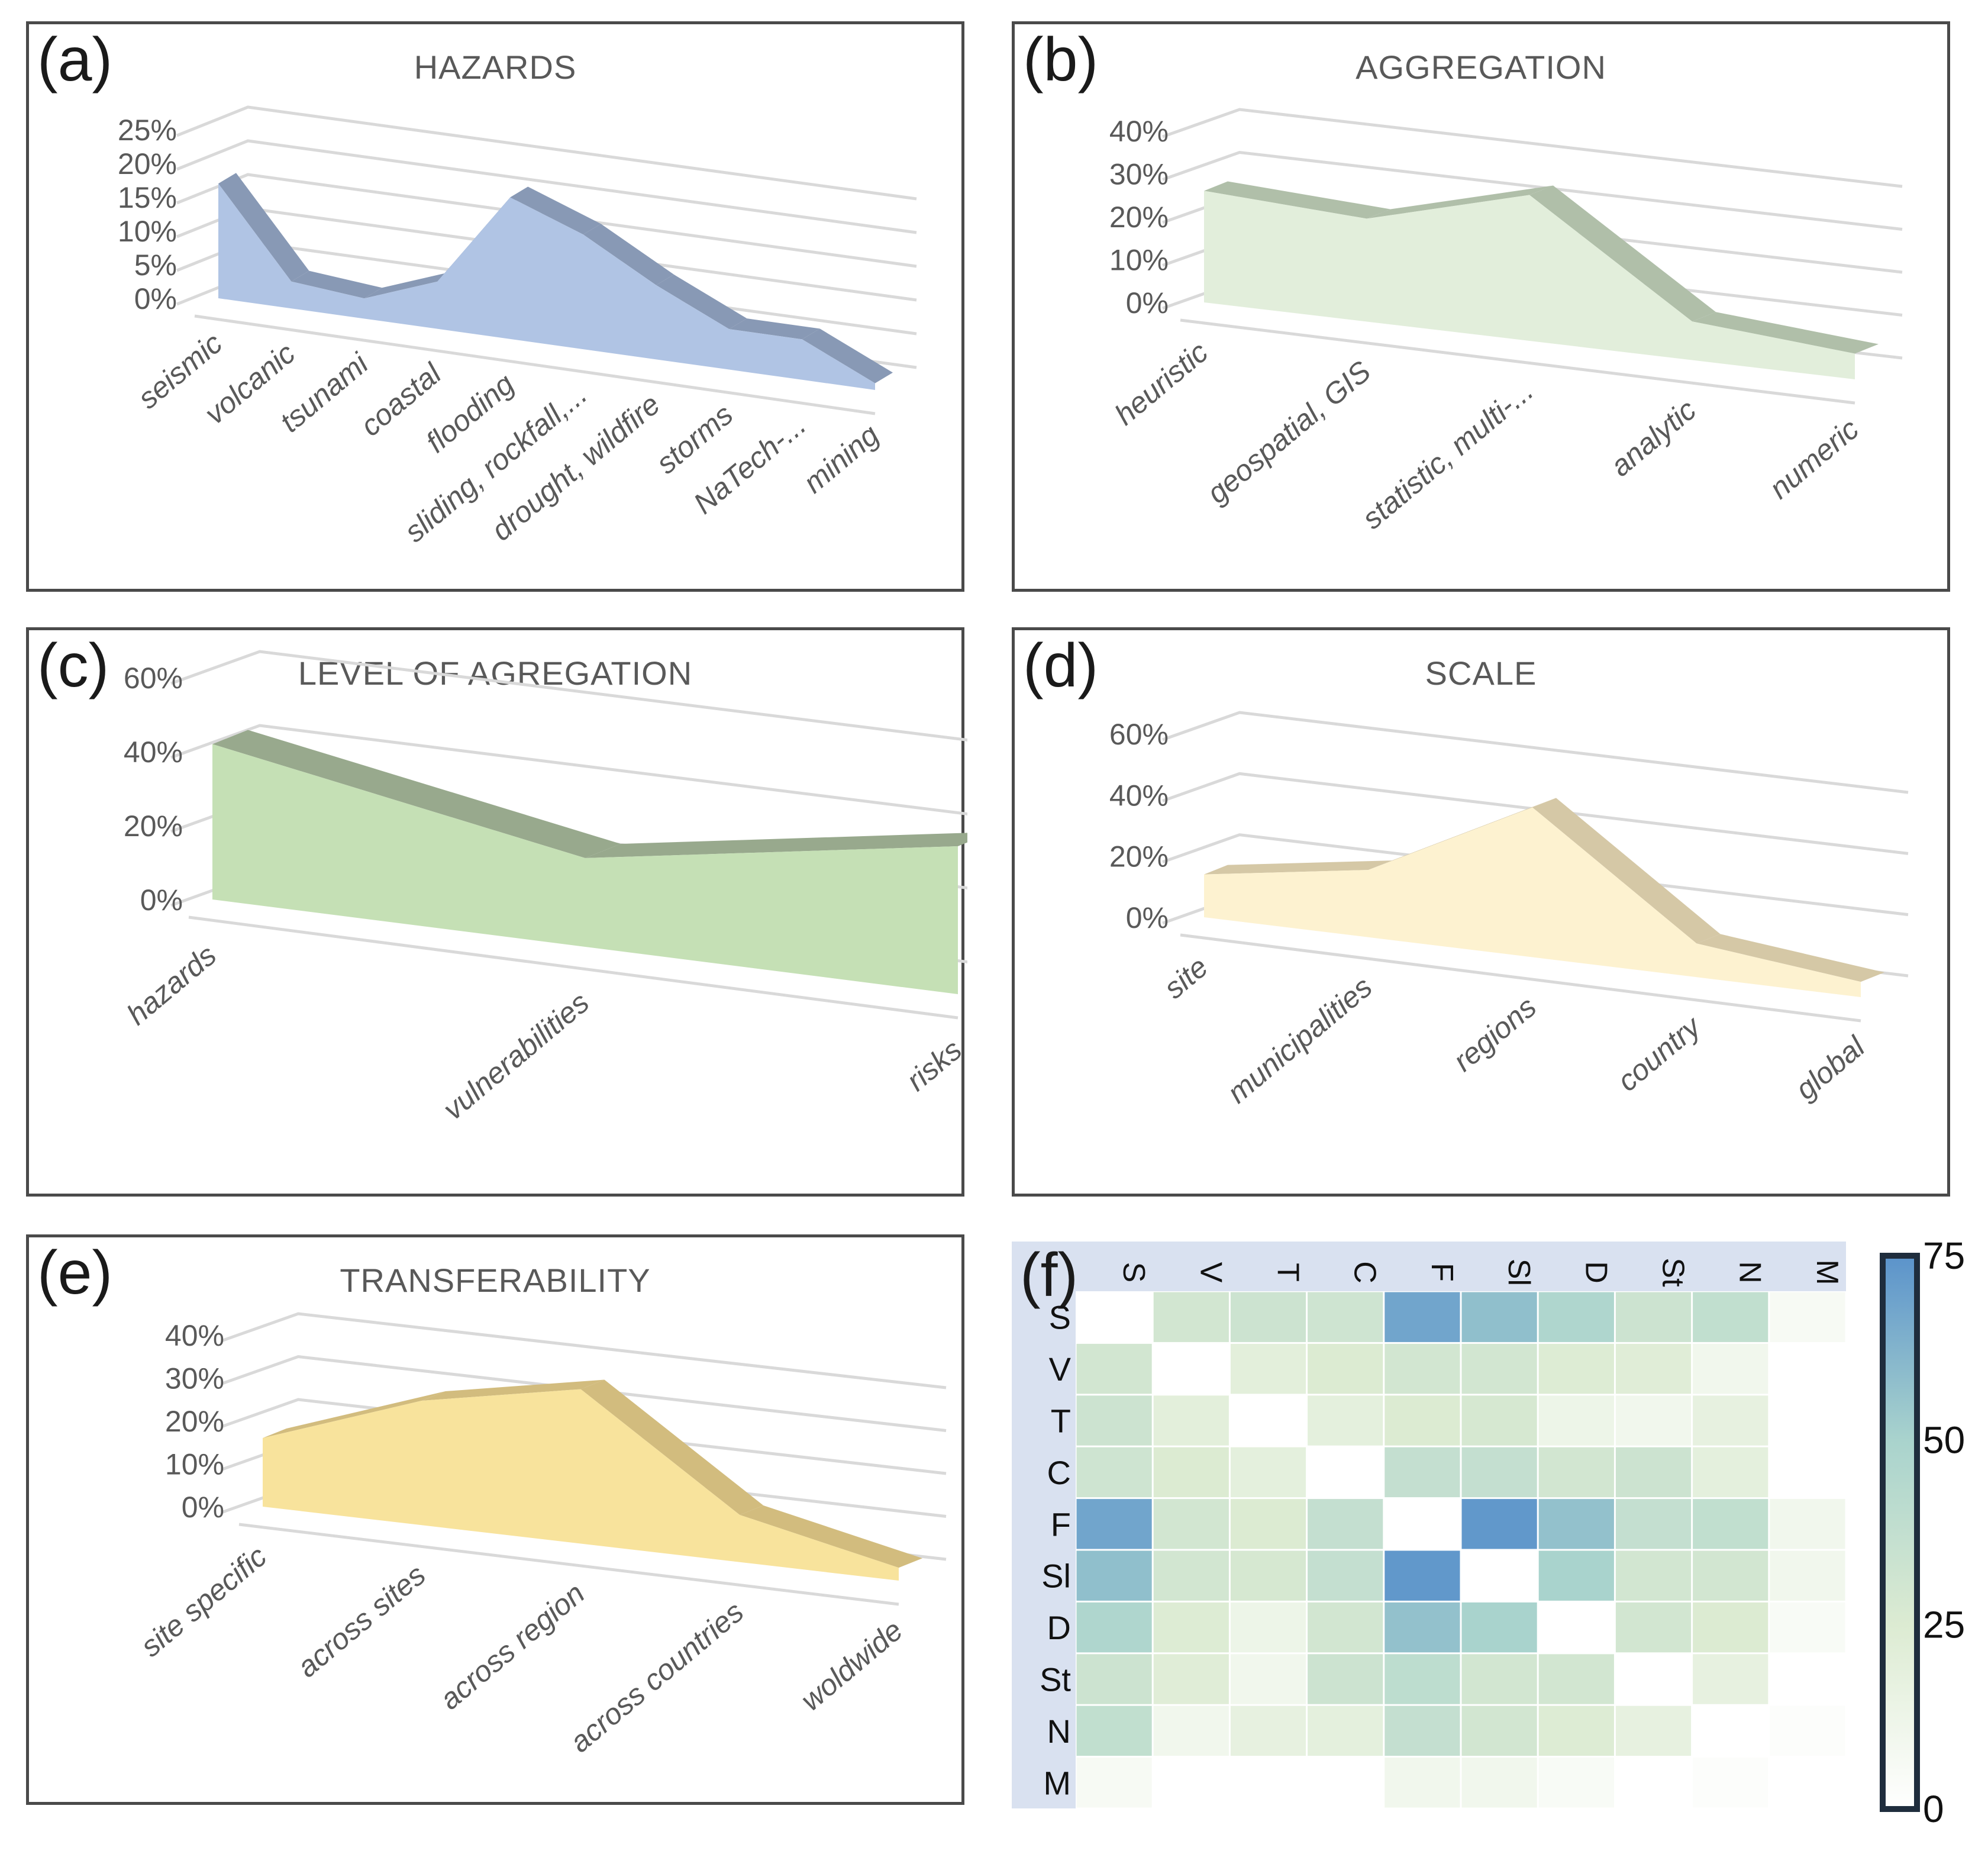 The height and width of the screenshot is (1854, 1988). Describe the element at coordinates (1059, 1627) in the screenshot. I see `row-label: D` at that location.